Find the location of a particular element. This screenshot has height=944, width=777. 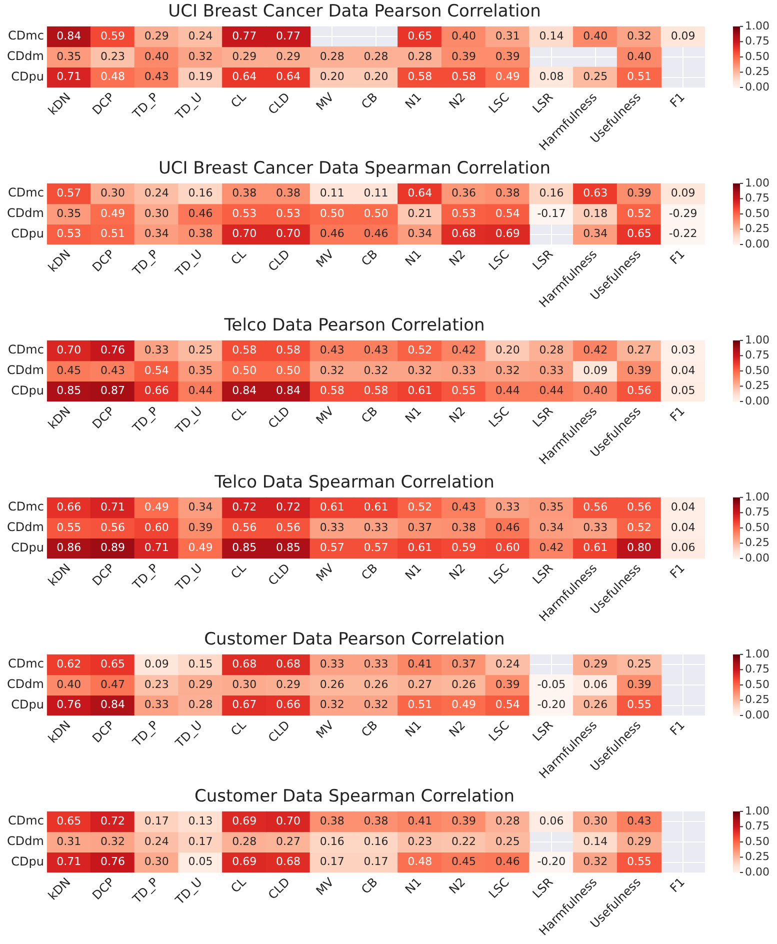

data-label: 0.09 is located at coordinates (683, 35).